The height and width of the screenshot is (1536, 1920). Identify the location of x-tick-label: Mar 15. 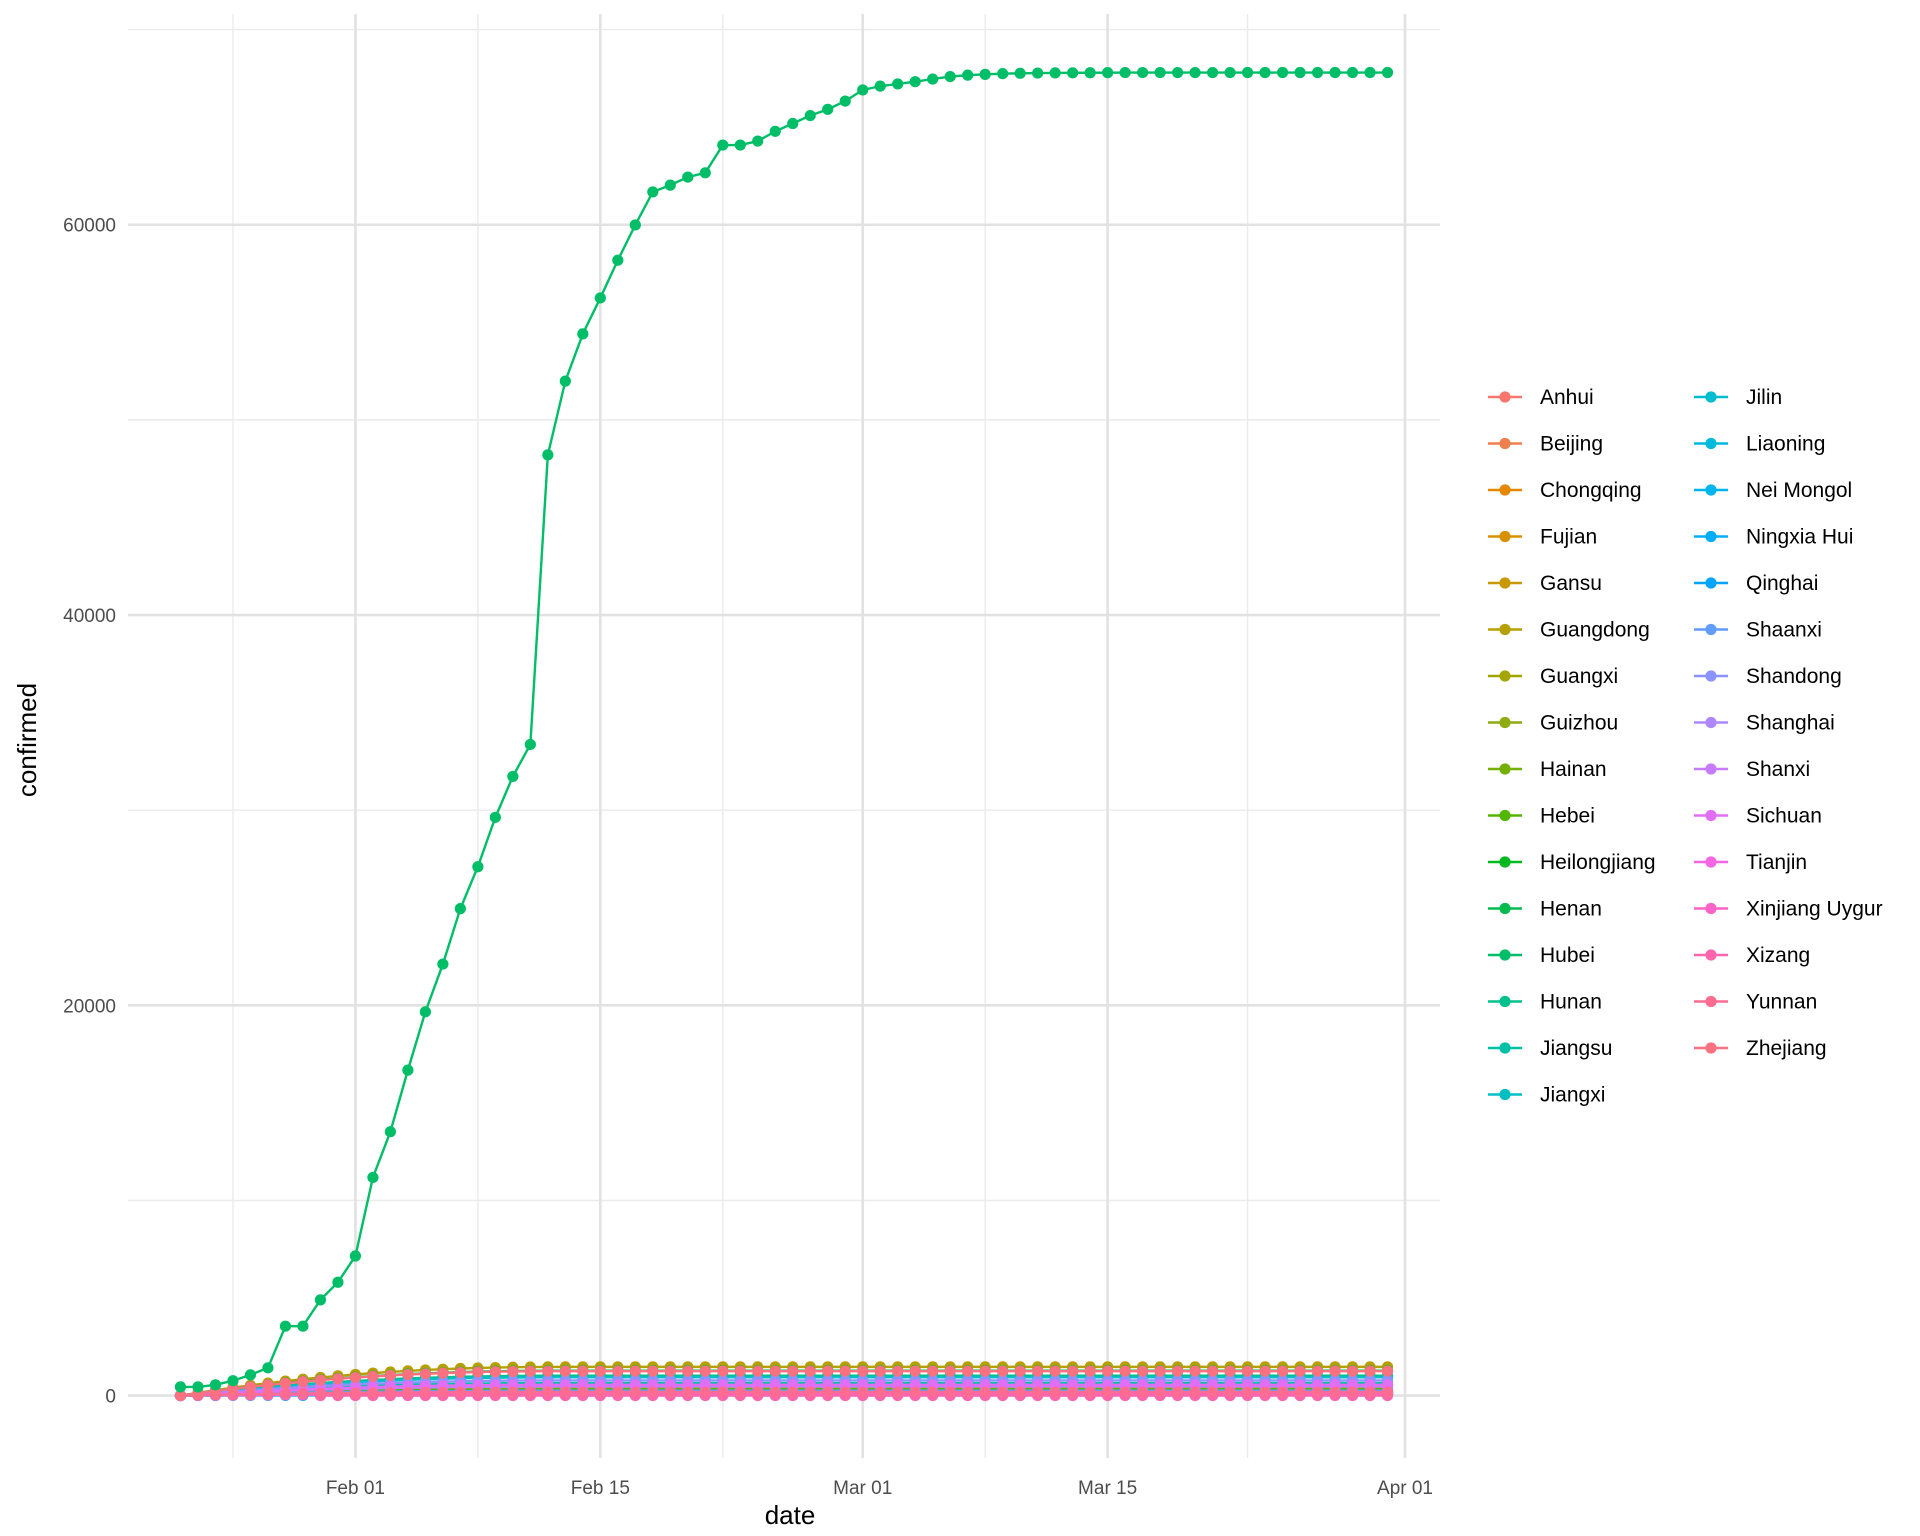
(1107, 1488).